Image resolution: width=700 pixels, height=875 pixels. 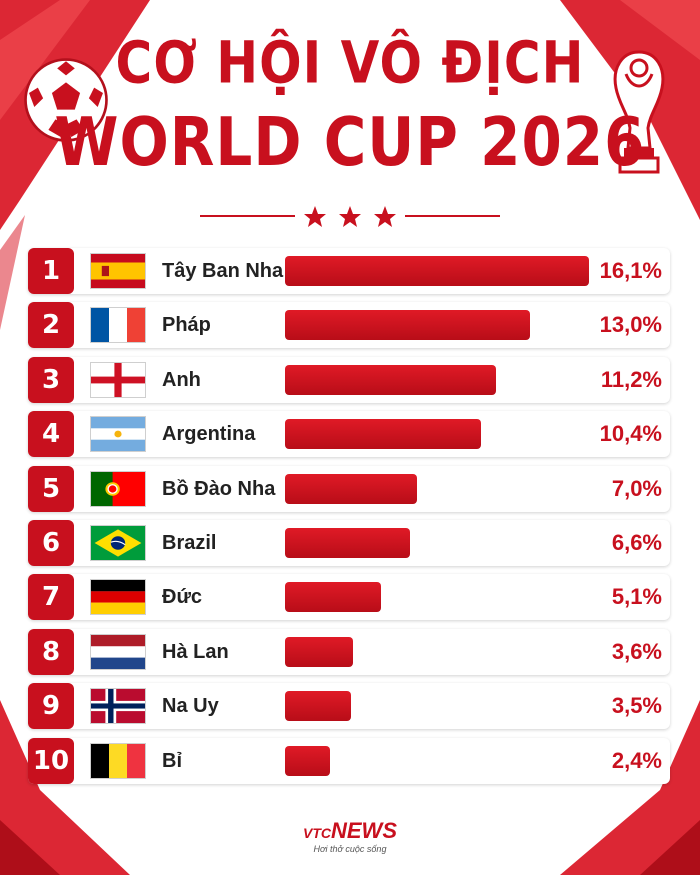 What do you see at coordinates (51, 597) in the screenshot?
I see `rank-badge: 7` at bounding box center [51, 597].